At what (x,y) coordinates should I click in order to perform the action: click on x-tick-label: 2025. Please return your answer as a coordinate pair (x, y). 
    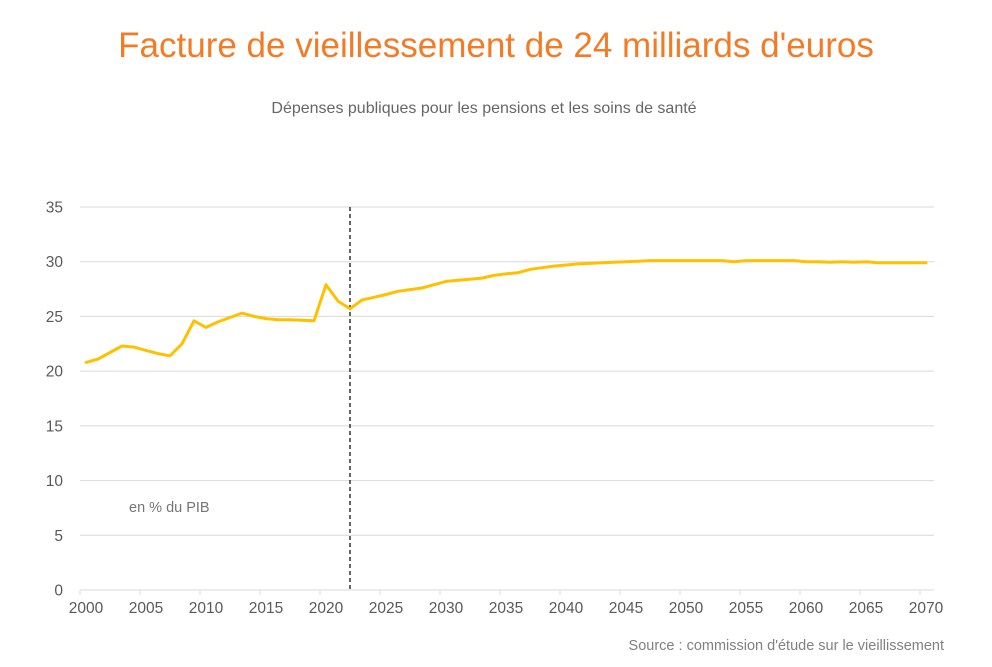
    Looking at the image, I should click on (386, 608).